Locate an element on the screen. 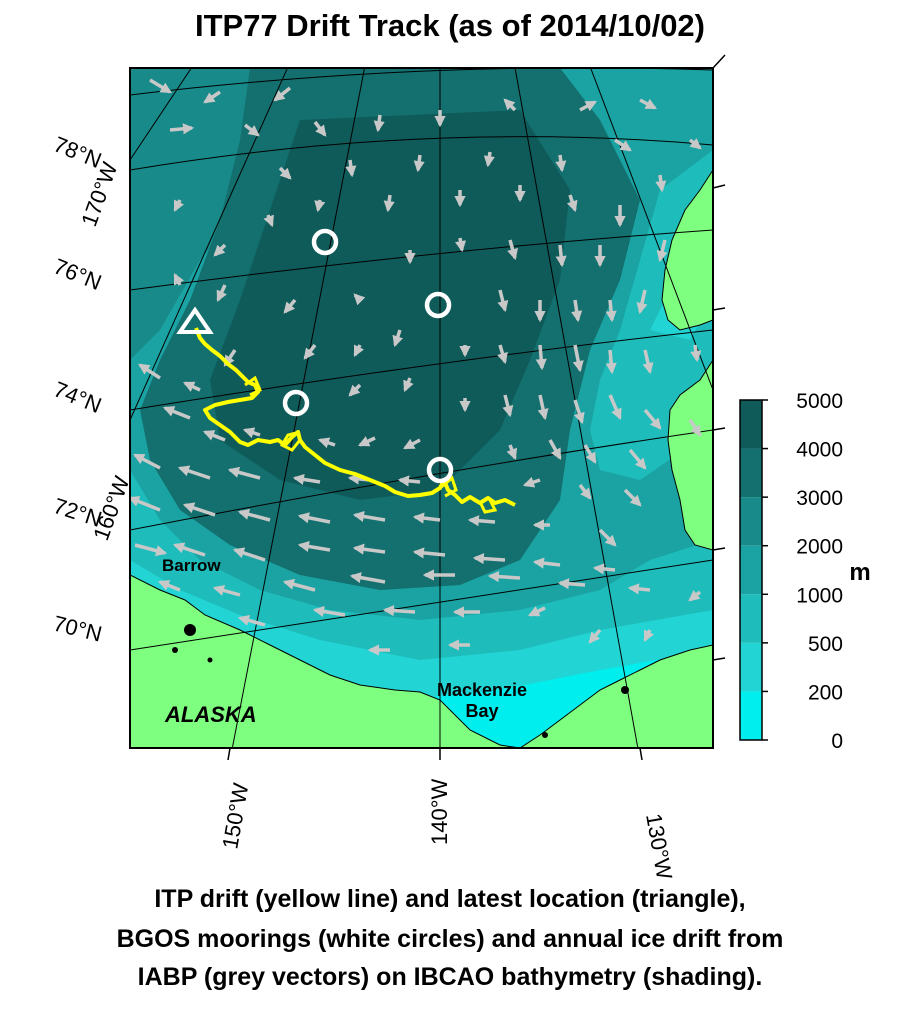 This screenshot has height=1010, width=900. colorbar-tick-label: 200 is located at coordinates (825, 692).